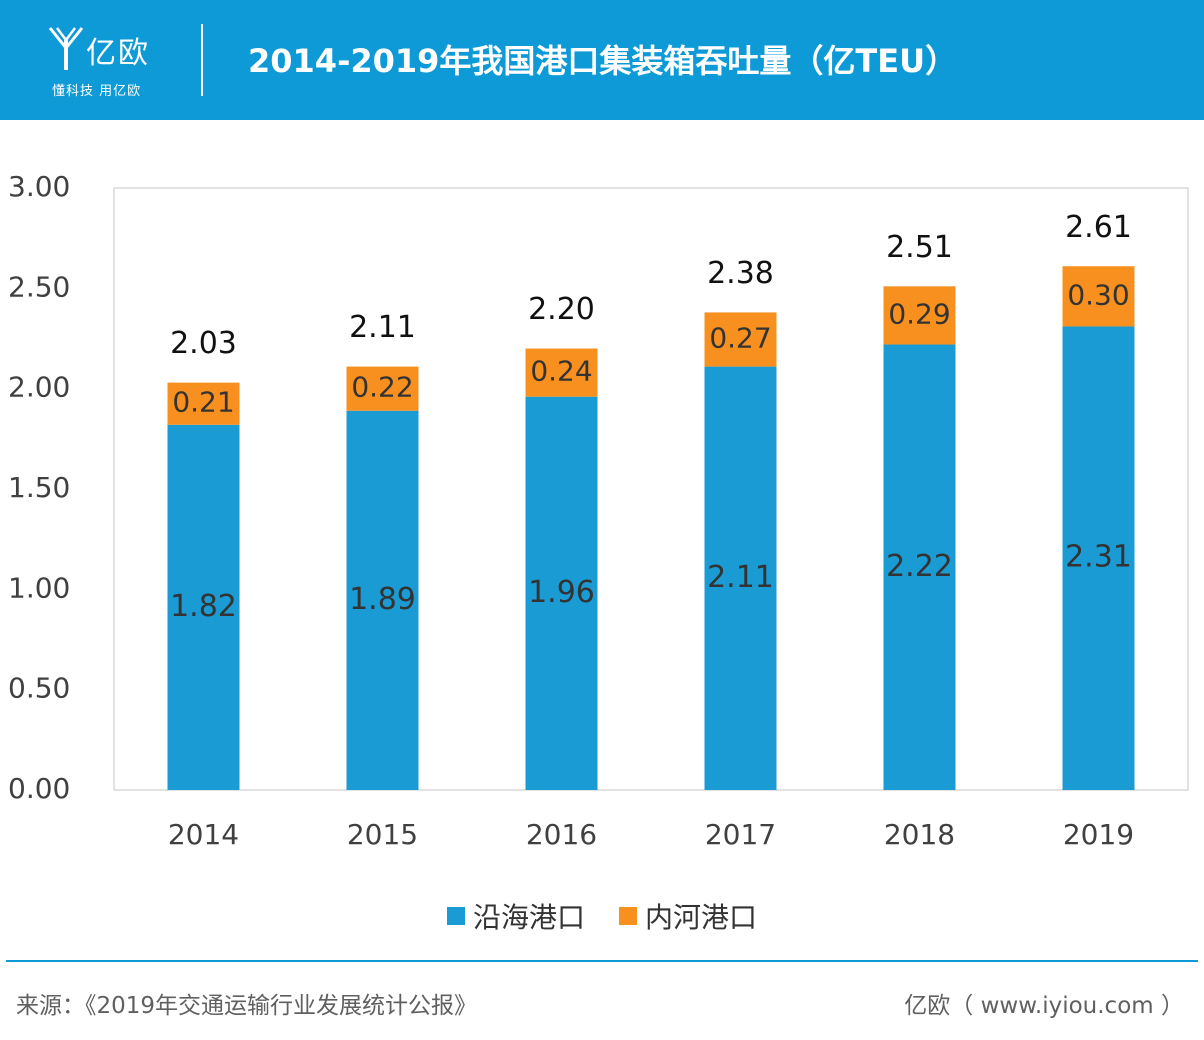 The height and width of the screenshot is (1040, 1204). I want to click on legend-item-coastal: 沿海港口, so click(515, 916).